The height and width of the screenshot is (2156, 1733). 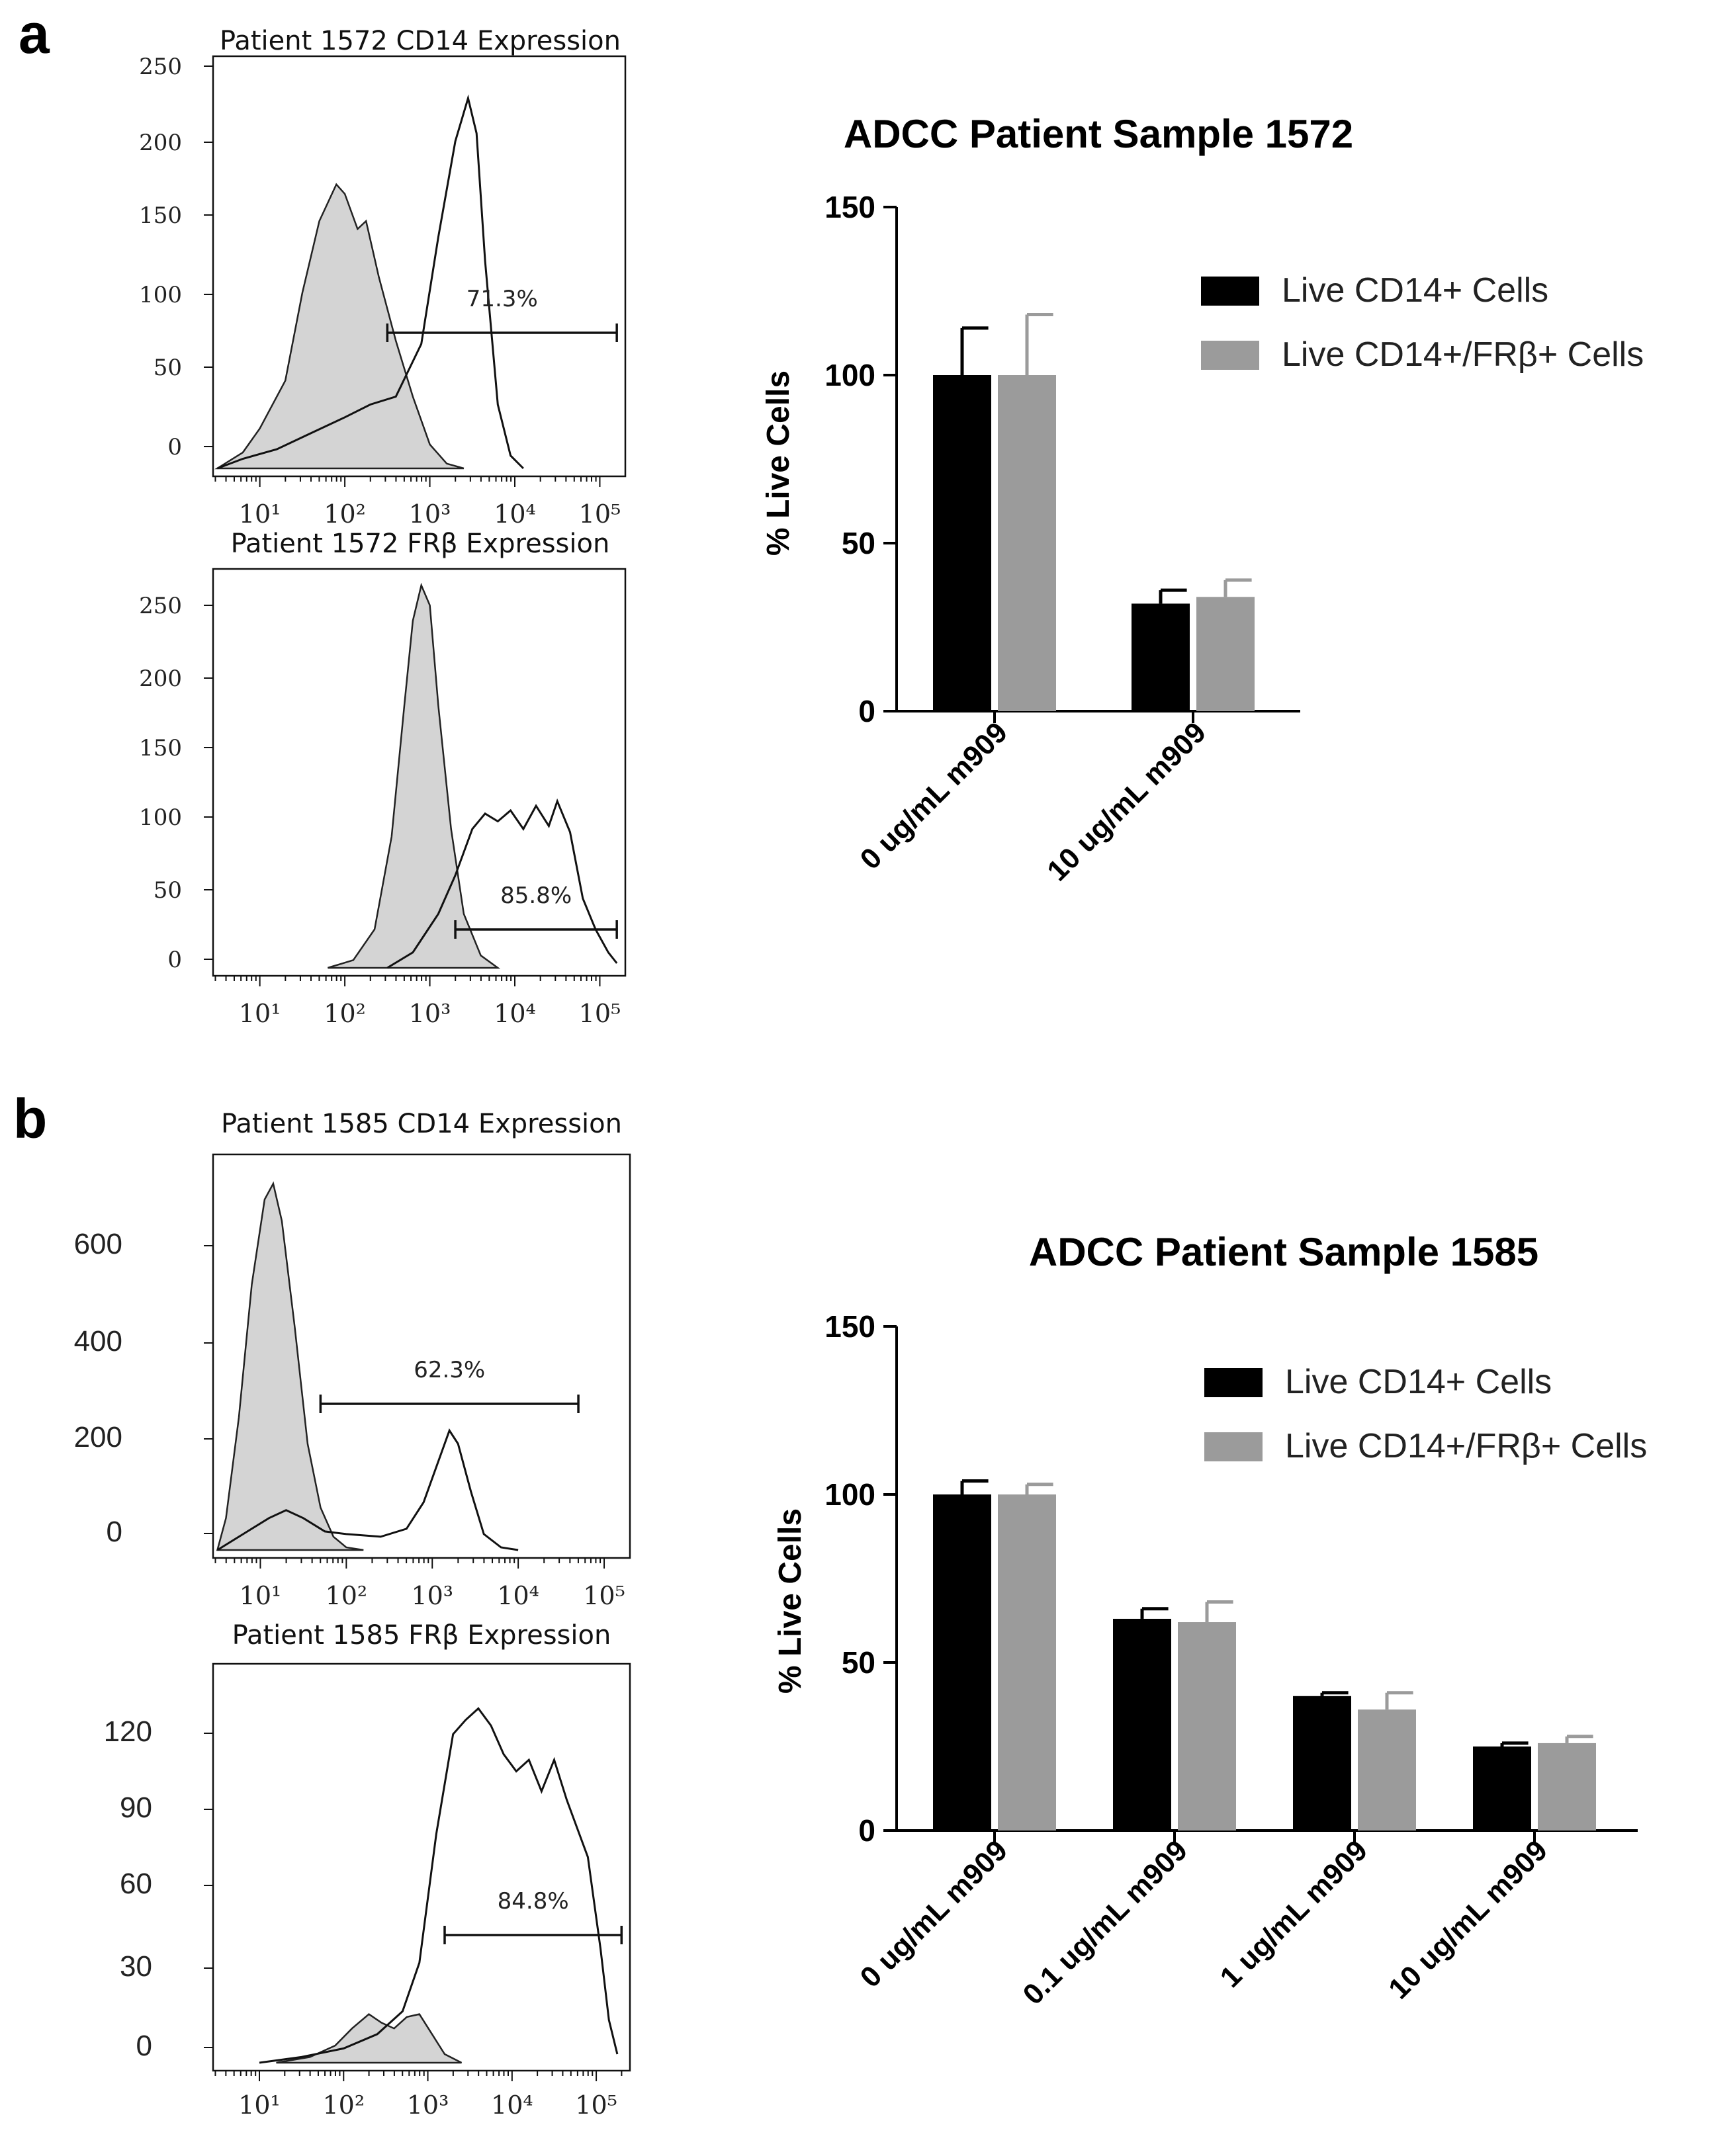 I want to click on chart-title: ADCC Patient Sample 1572, so click(x=1098, y=134).